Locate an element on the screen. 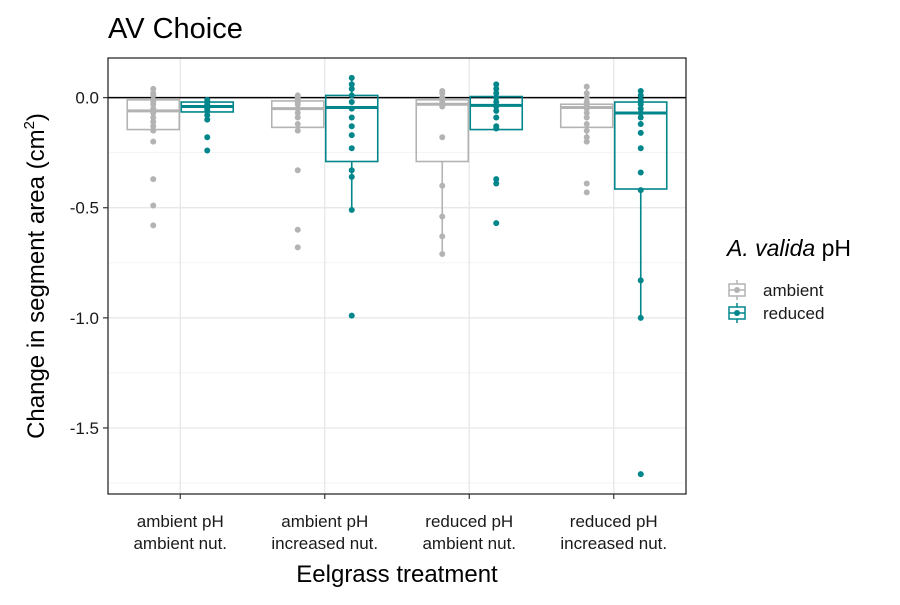 This screenshot has width=900, height=605. y-axis-title: Change in segment area (cm2) is located at coordinates (35, 276).